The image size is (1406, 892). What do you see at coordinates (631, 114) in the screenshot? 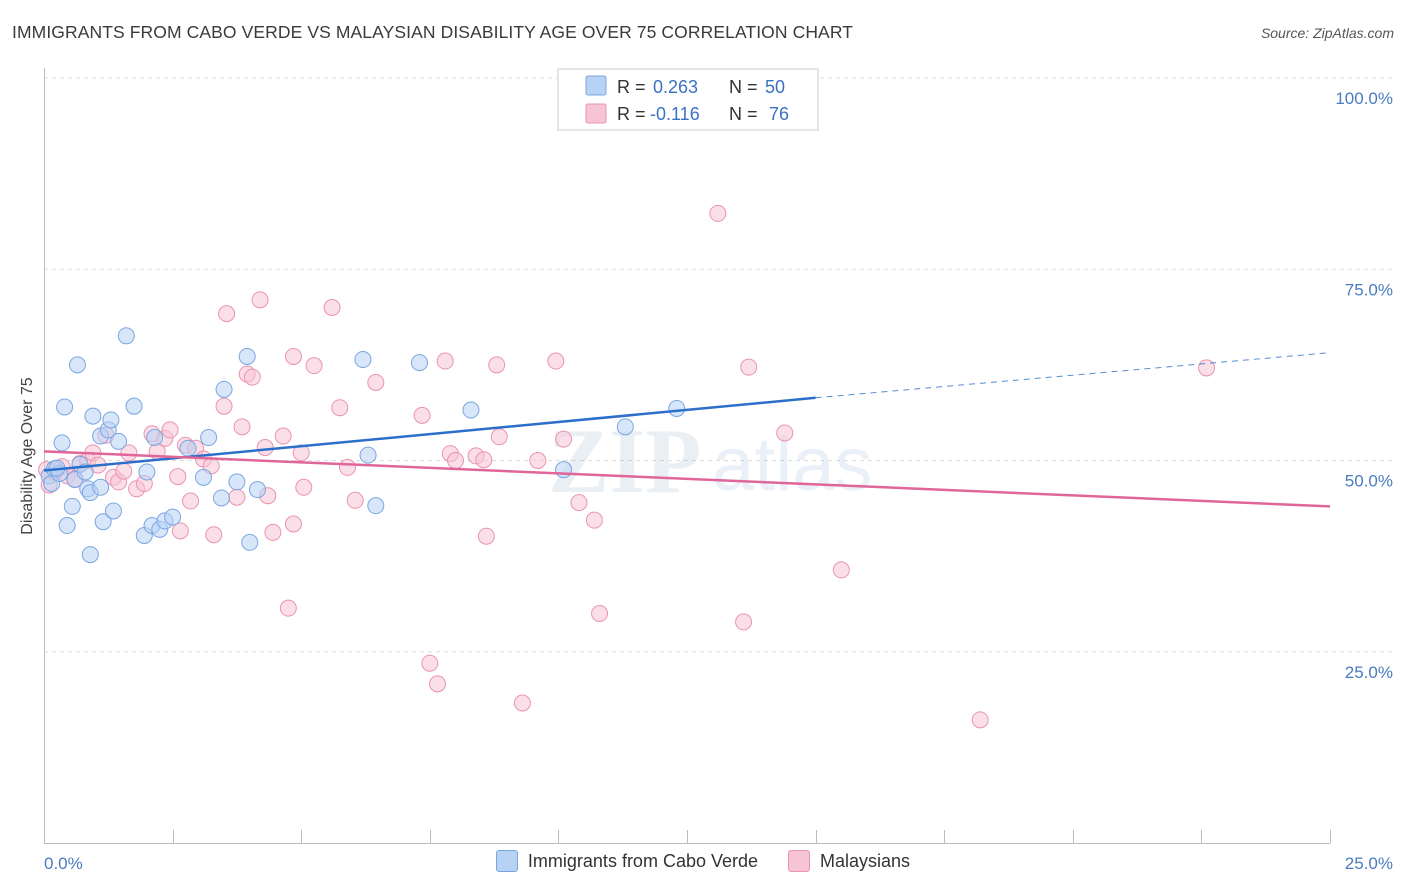
I see `legend-r-label-pink: R =` at bounding box center [631, 114].